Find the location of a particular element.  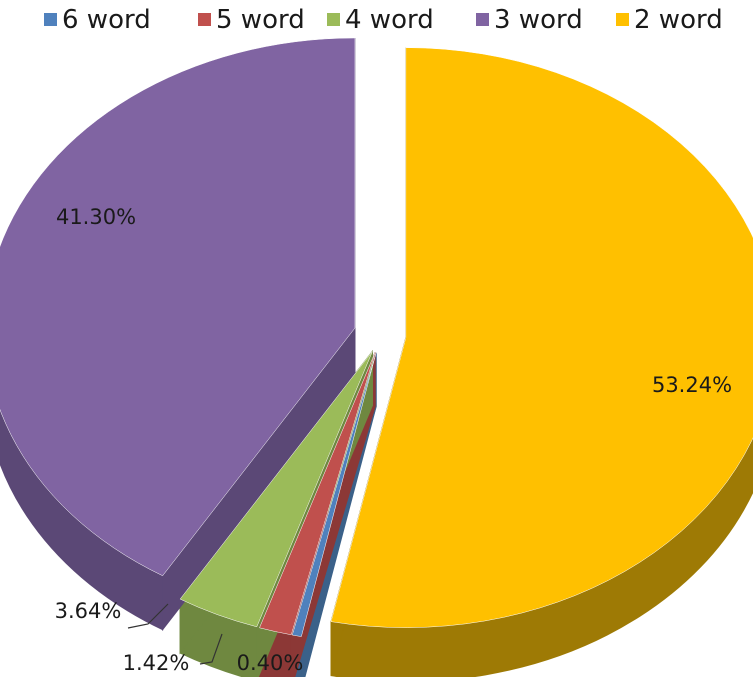

leader-line-5-word is located at coordinates (211, 649).